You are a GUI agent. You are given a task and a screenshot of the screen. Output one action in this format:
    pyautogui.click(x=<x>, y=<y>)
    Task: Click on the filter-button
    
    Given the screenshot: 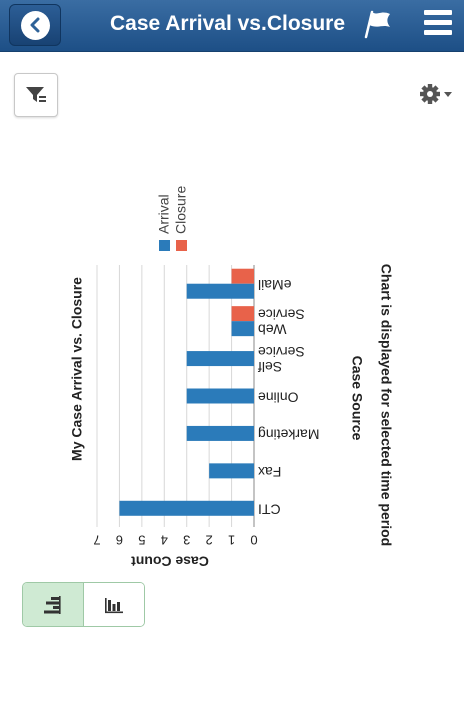 What is the action you would take?
    pyautogui.click(x=36, y=95)
    